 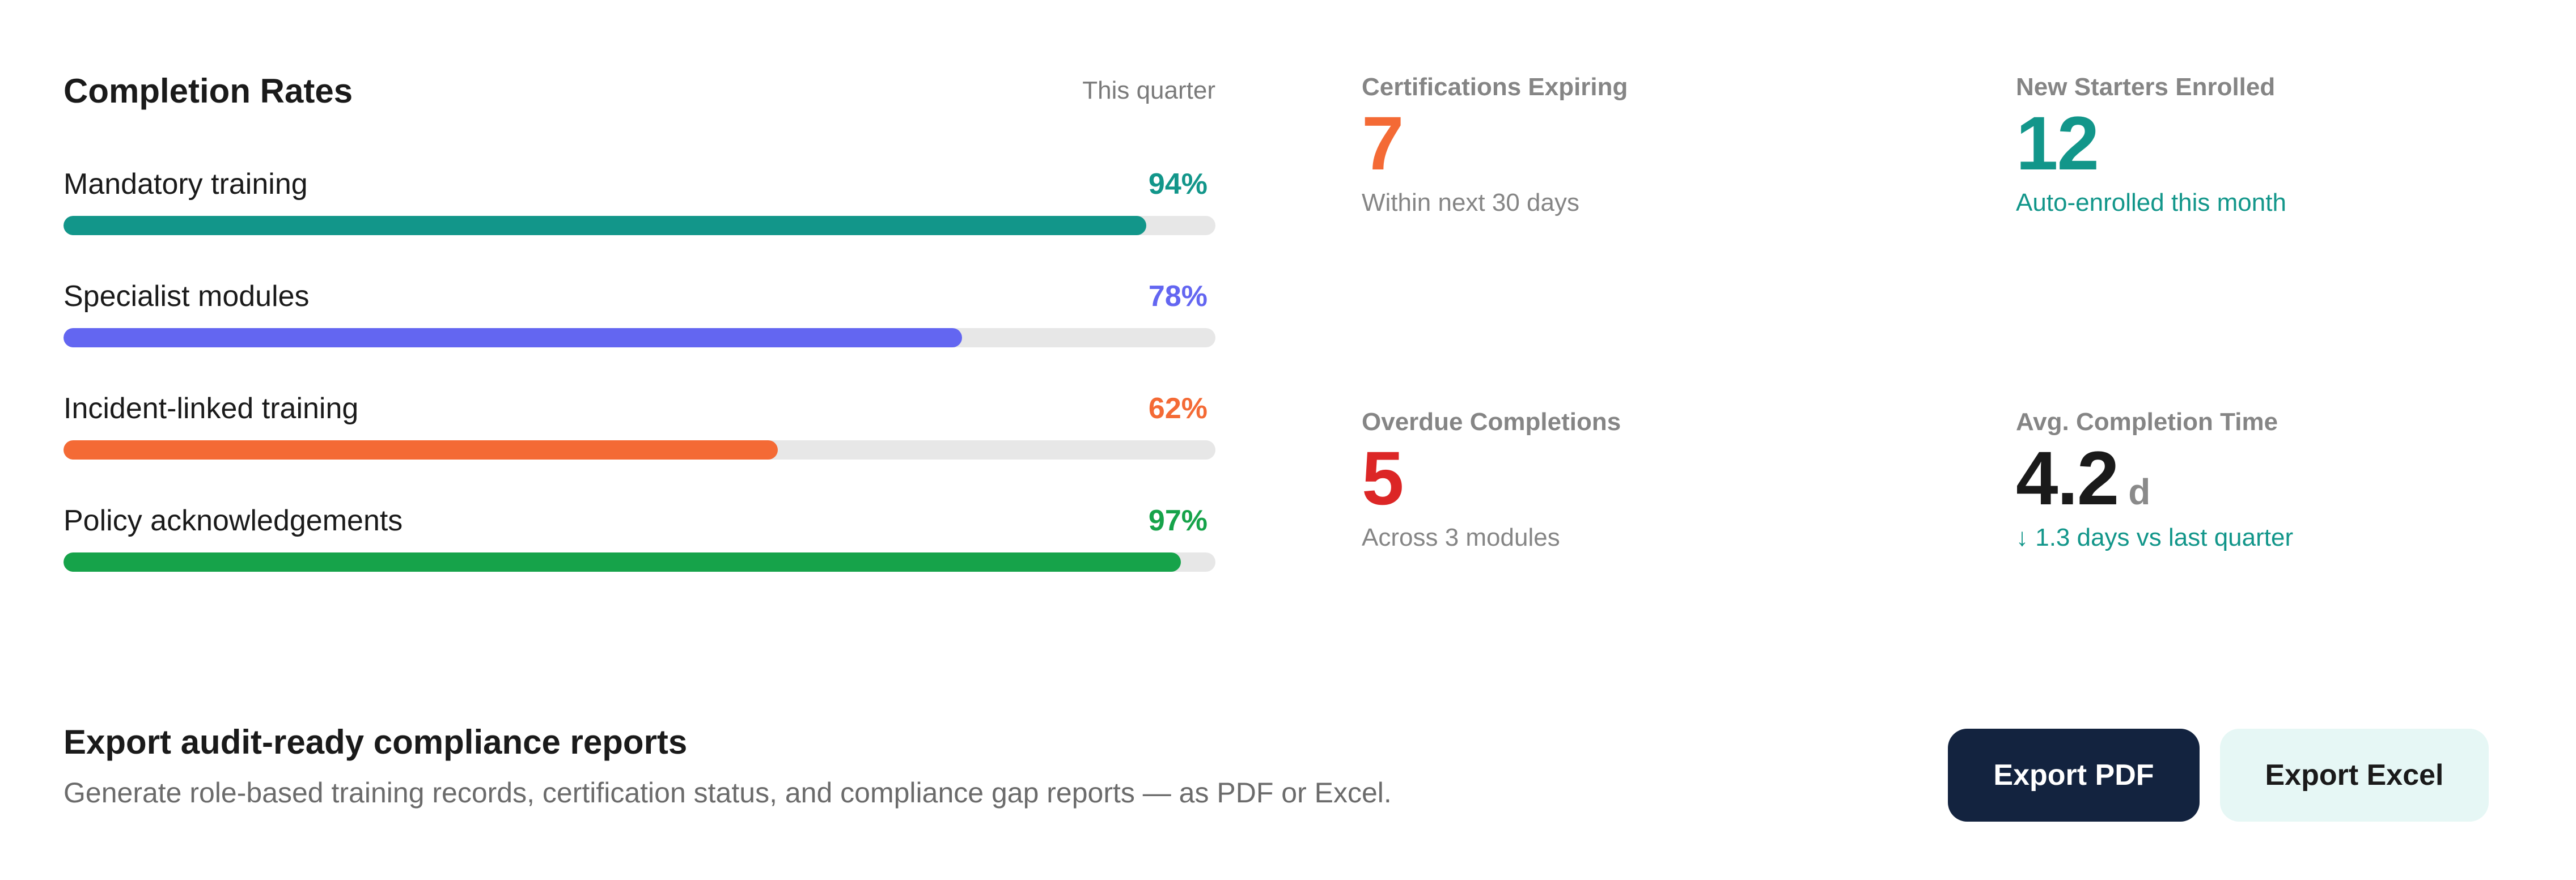 What do you see at coordinates (2155, 538) in the screenshot?
I see `stat-subtext: ↓ 1.3 days vs last quarter` at bounding box center [2155, 538].